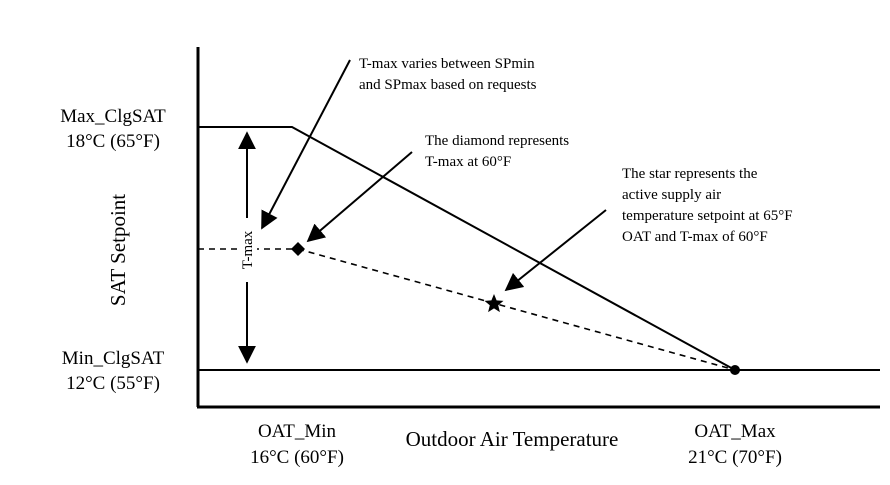 The height and width of the screenshot is (485, 890). I want to click on x-axis-title: Outdoor Air Temperature, so click(512, 439).